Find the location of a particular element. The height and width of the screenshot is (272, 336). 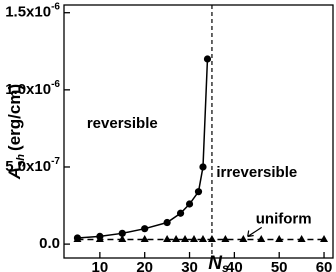

x-tick-label: 50 is located at coordinates (279, 265).